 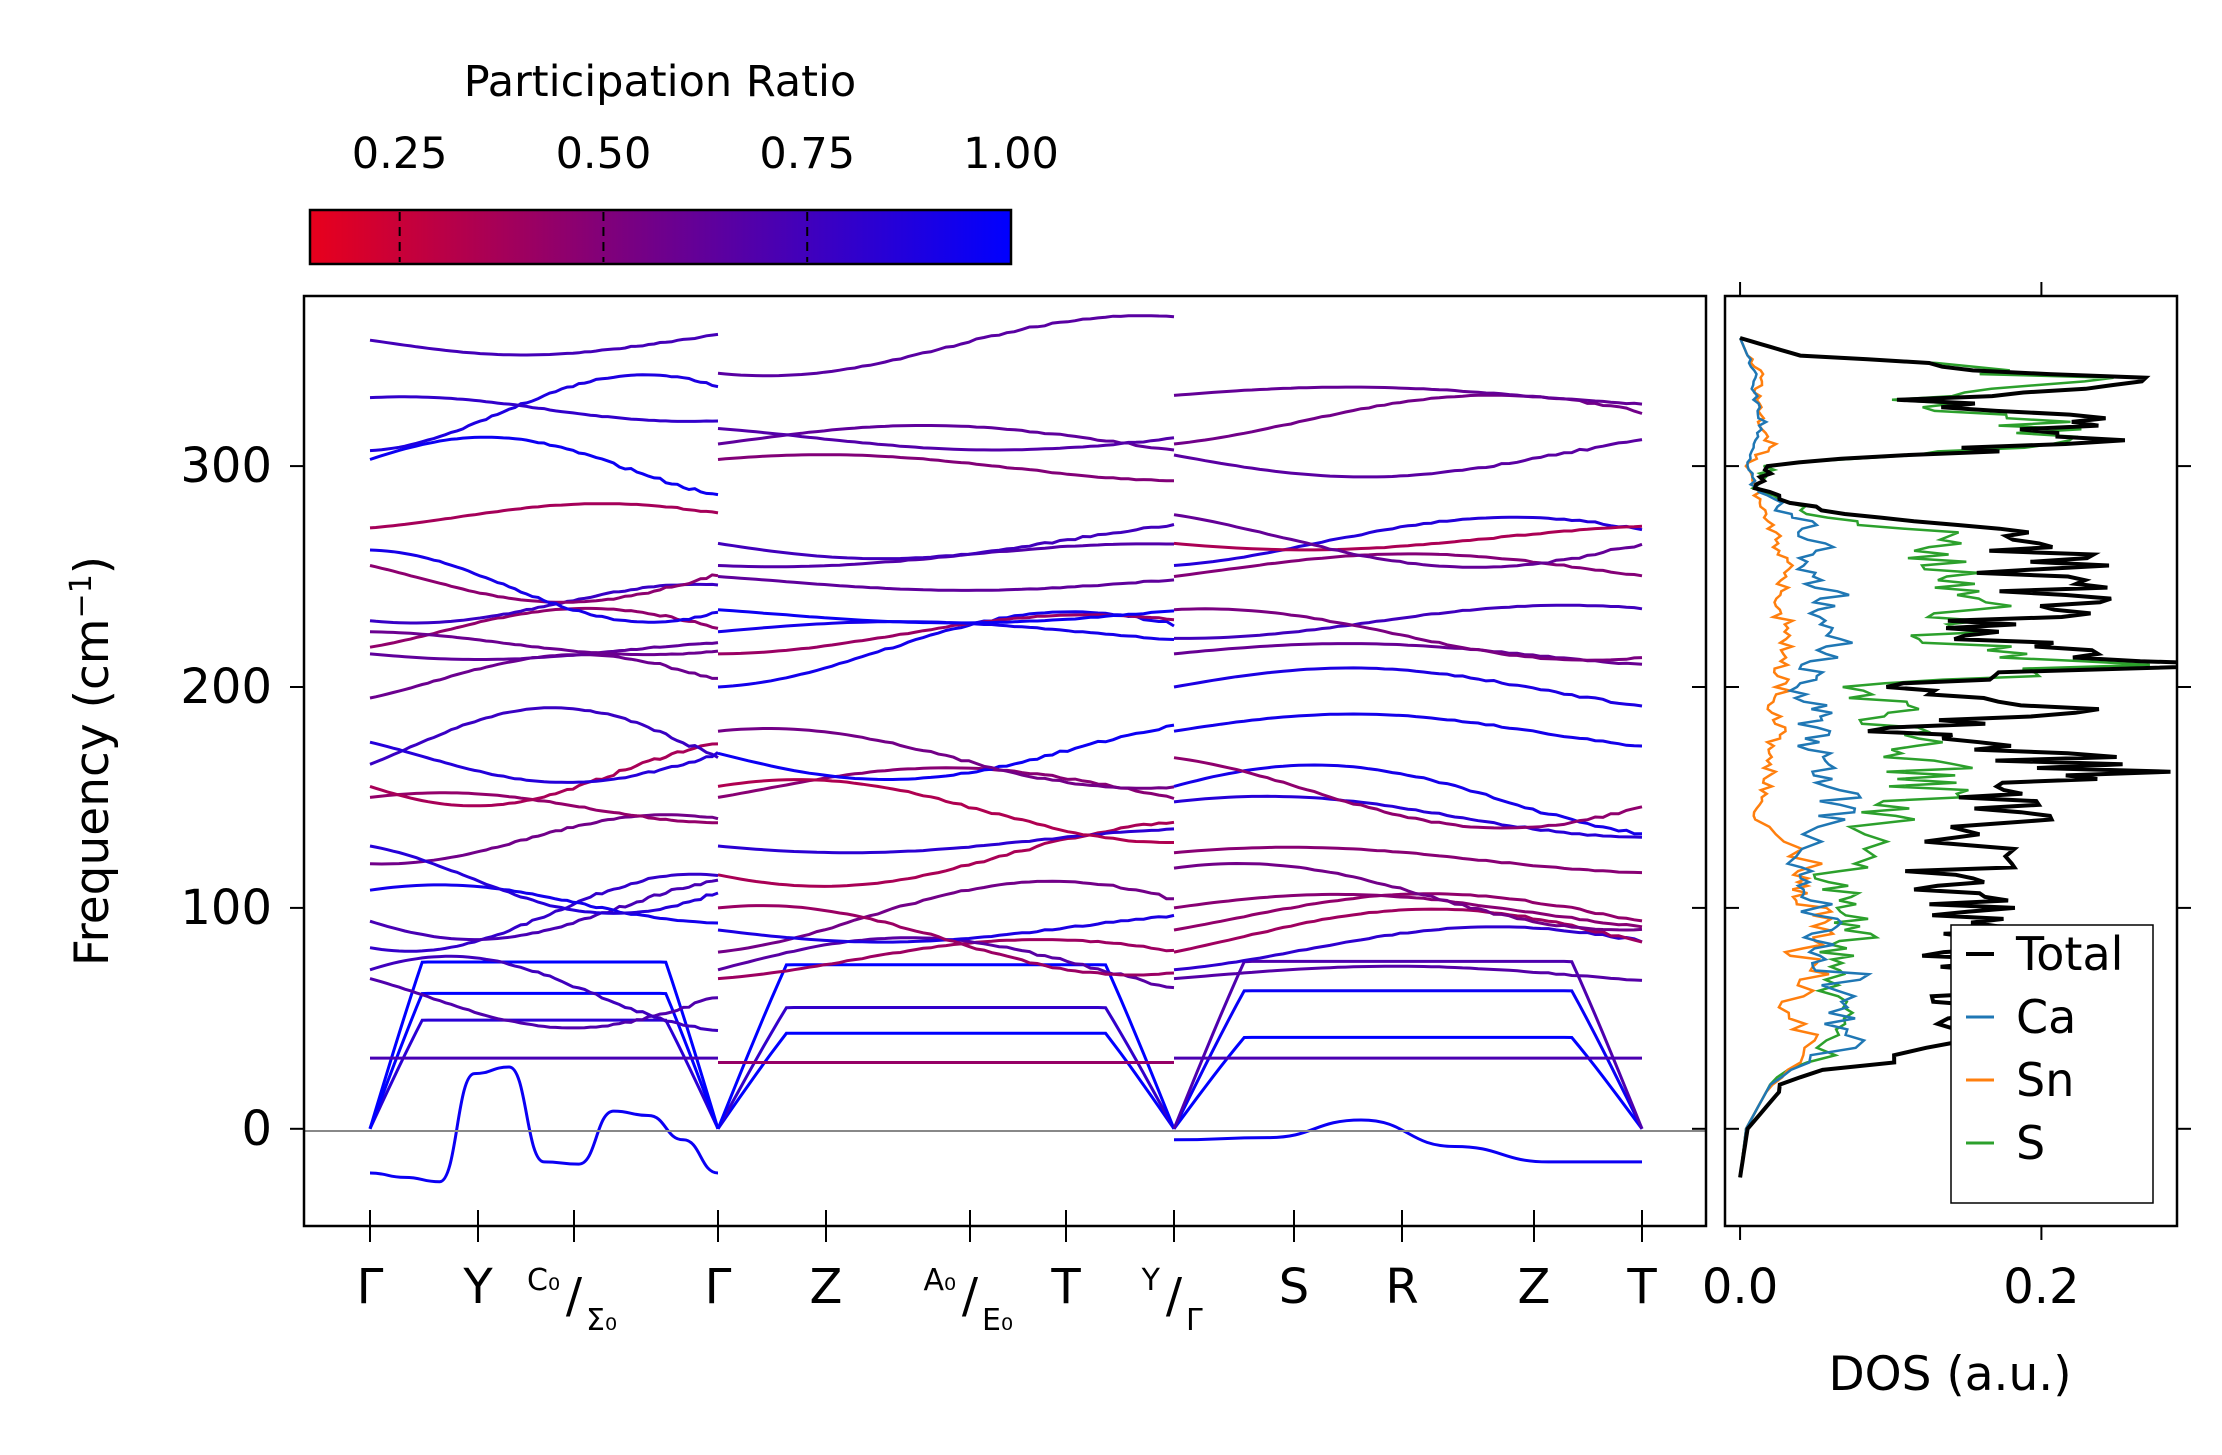 What do you see at coordinates (1951, 761) in the screenshot?
I see `dos-axes-frame` at bounding box center [1951, 761].